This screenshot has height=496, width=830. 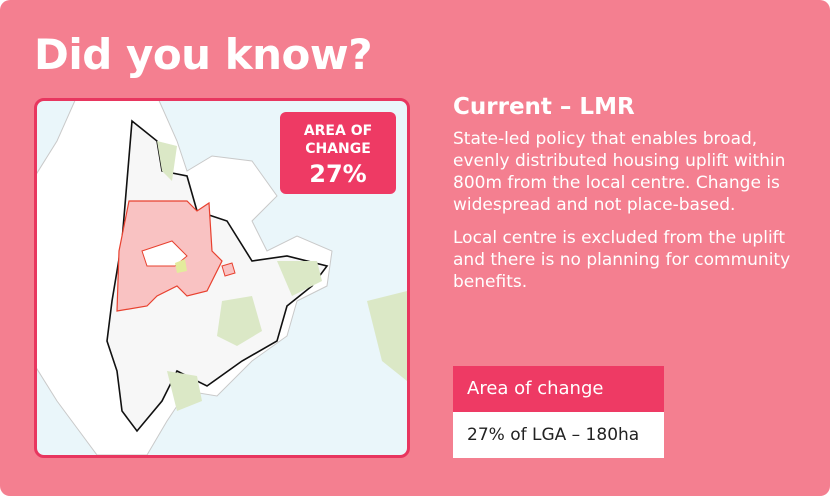 What do you see at coordinates (558, 435) in the screenshot?
I see `box-value: 27% of LGA – 180ha` at bounding box center [558, 435].